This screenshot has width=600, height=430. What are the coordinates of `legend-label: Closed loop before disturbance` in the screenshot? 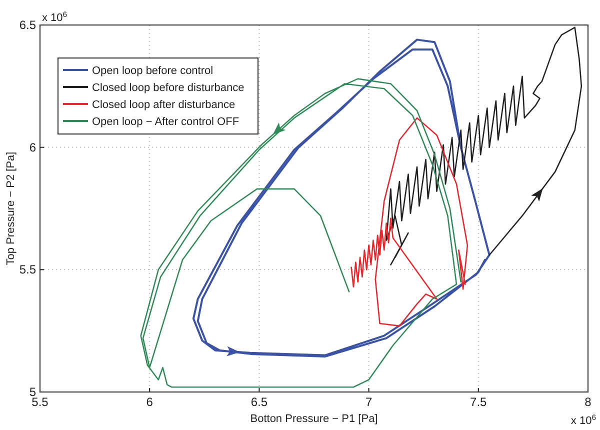 It's located at (168, 88).